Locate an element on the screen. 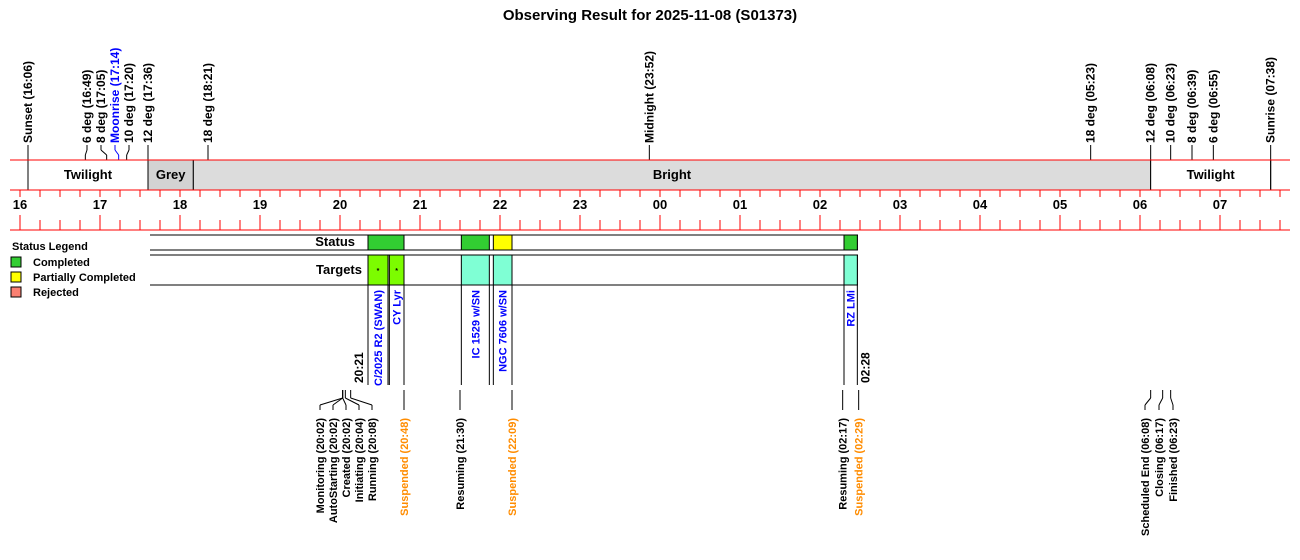 This screenshot has height=560, width=1300. legend-item-label: Partially Completed is located at coordinates (84, 278).